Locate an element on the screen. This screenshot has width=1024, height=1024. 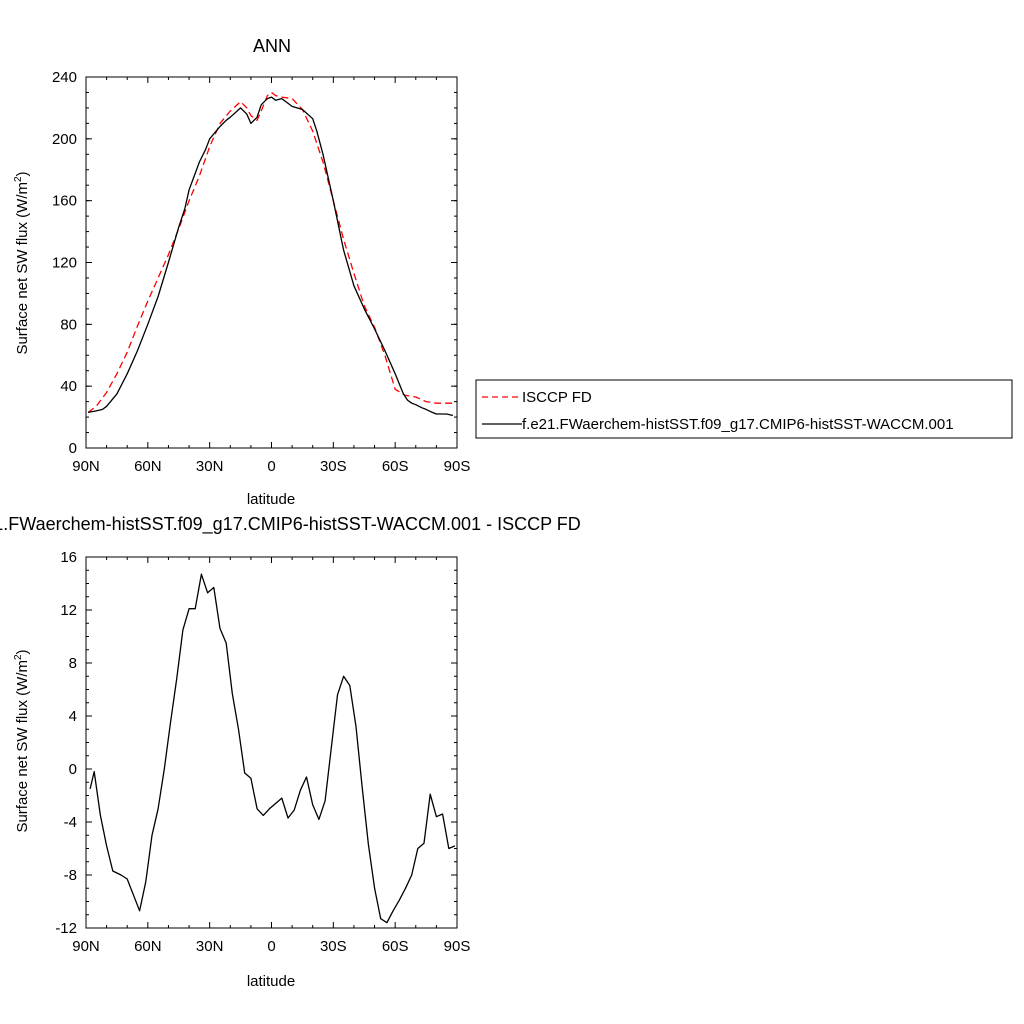
bottom-y-tick-label: 4 is located at coordinates (73, 716).